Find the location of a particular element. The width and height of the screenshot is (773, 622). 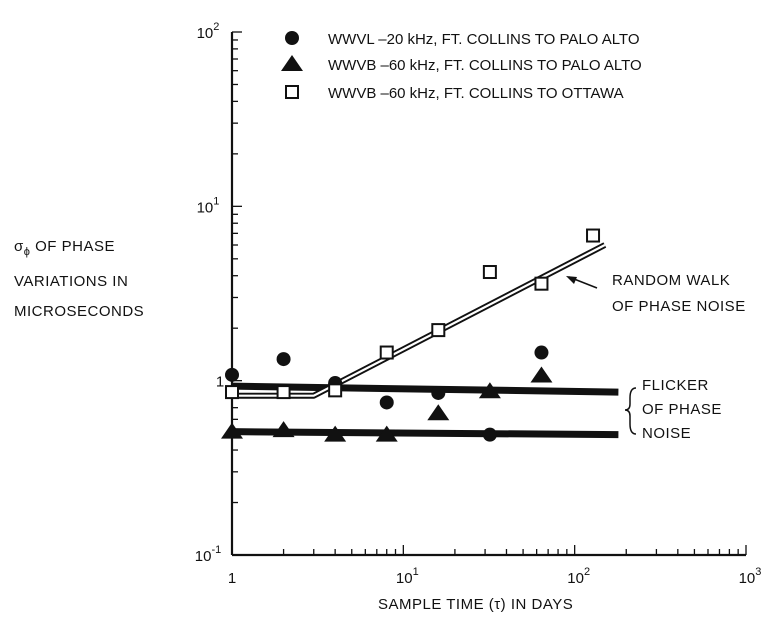

y-axis-label-line-2: VARIATIONS IN is located at coordinates (71, 281).